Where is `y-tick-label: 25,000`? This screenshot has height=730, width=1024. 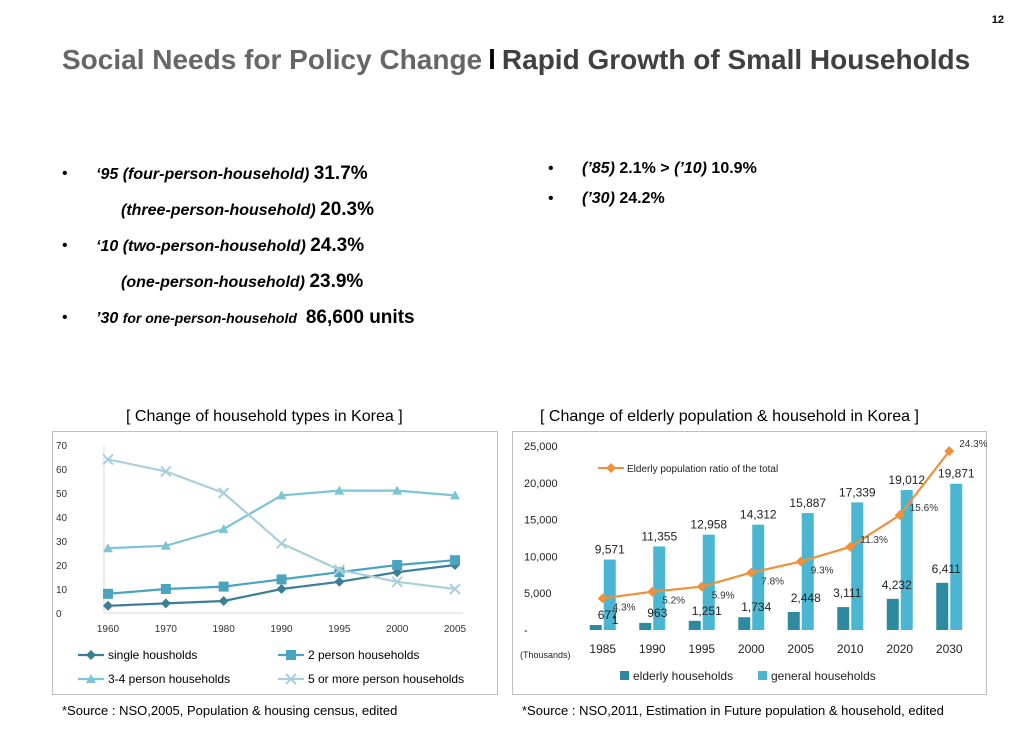 y-tick-label: 25,000 is located at coordinates (541, 447).